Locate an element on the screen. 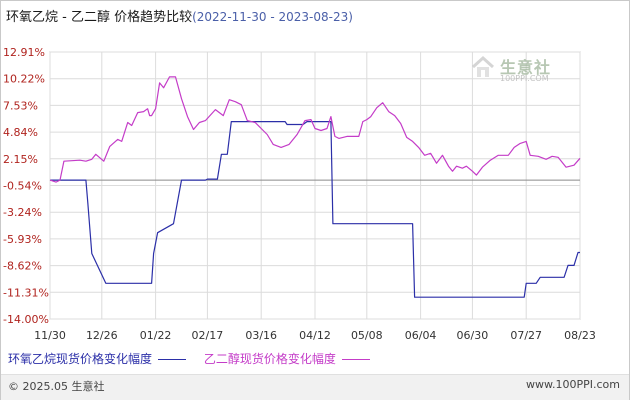 The width and height of the screenshot is (630, 400). watermark-url: 100PPI.COM is located at coordinates (524, 78).